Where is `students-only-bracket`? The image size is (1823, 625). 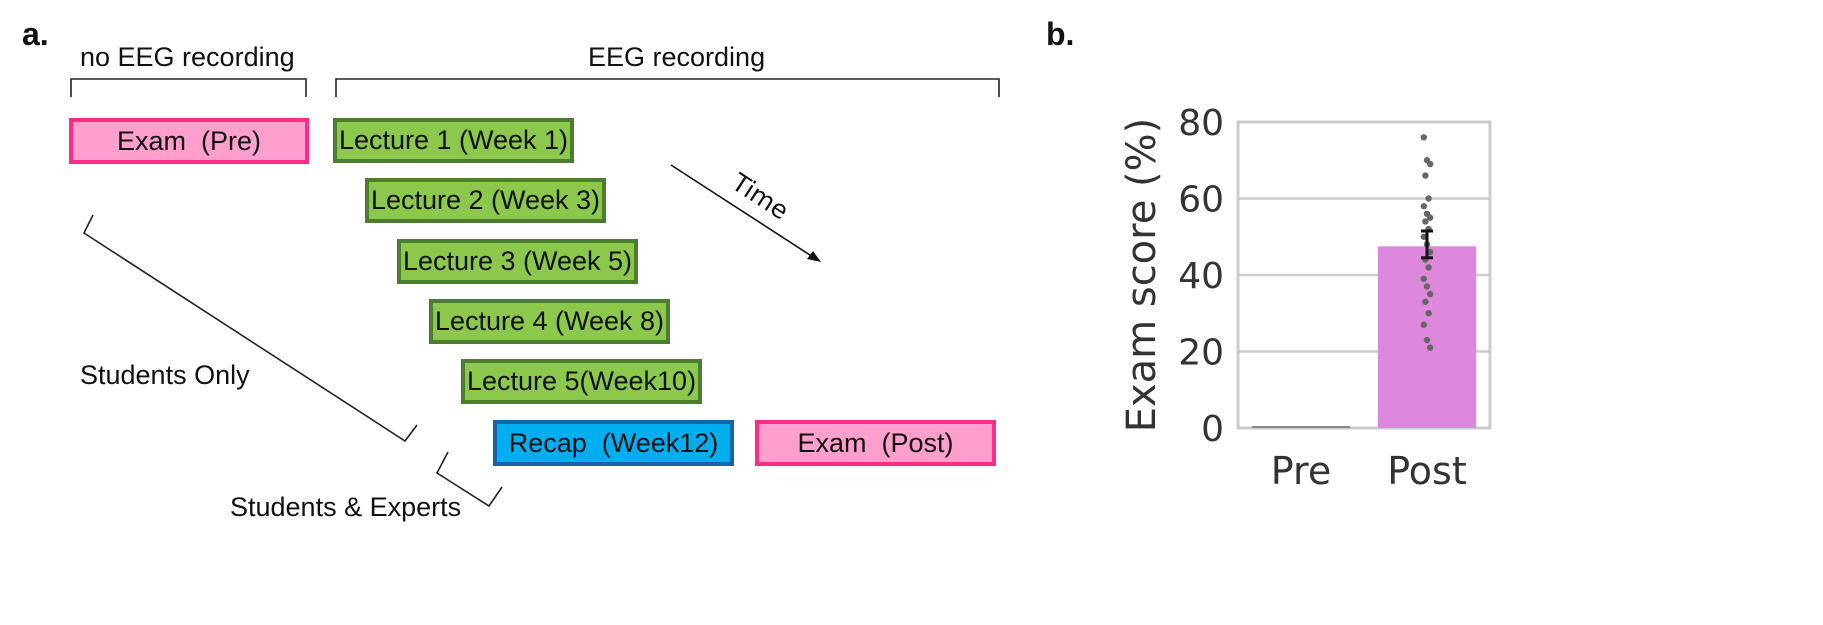
students-only-bracket is located at coordinates (250, 328).